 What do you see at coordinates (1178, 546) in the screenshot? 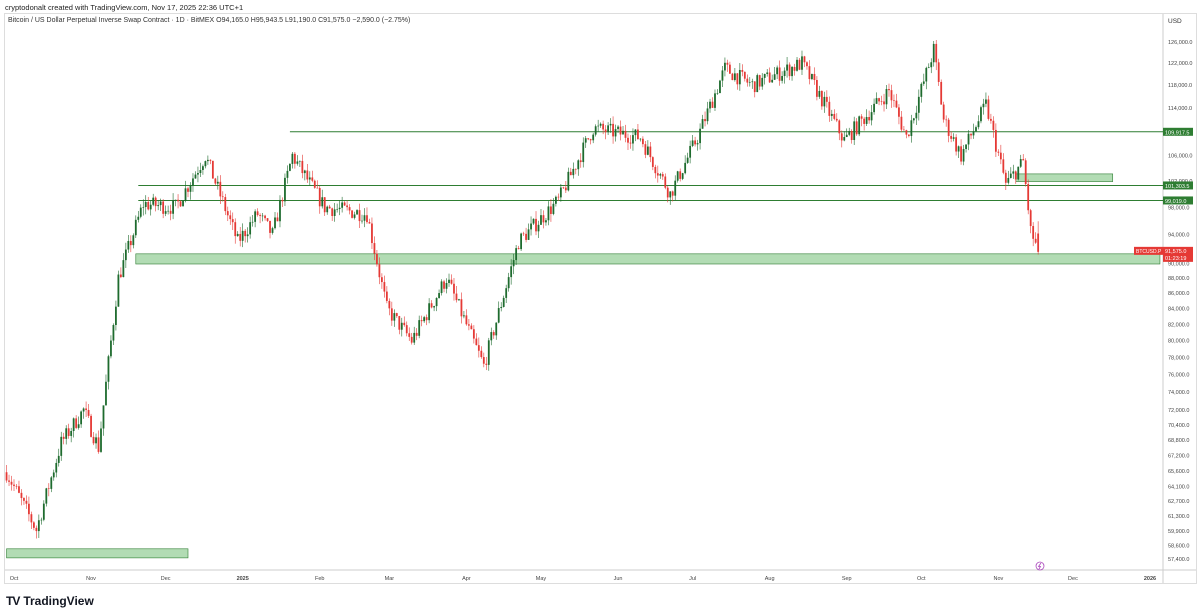
I see `y-tick-label: 58,600.0` at bounding box center [1178, 546].